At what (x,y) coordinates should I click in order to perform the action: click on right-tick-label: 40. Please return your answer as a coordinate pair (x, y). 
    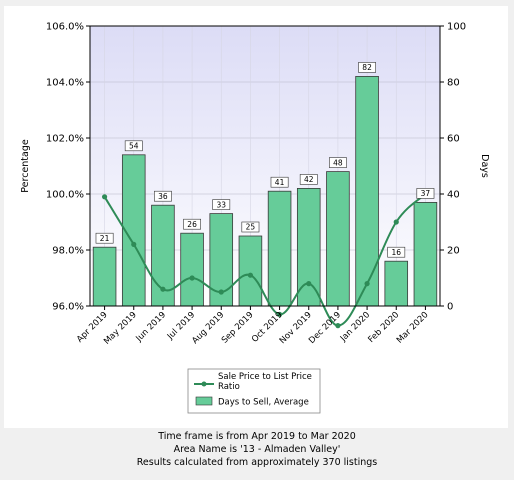
    Looking at the image, I should click on (453, 195).